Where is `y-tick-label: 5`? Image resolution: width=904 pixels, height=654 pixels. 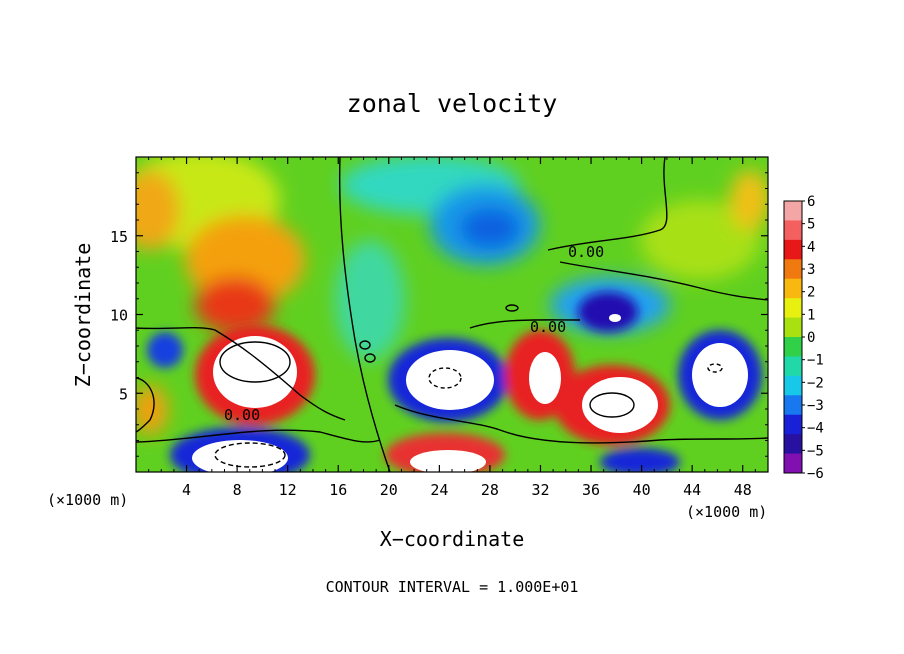 y-tick-label: 5 is located at coordinates (123, 394).